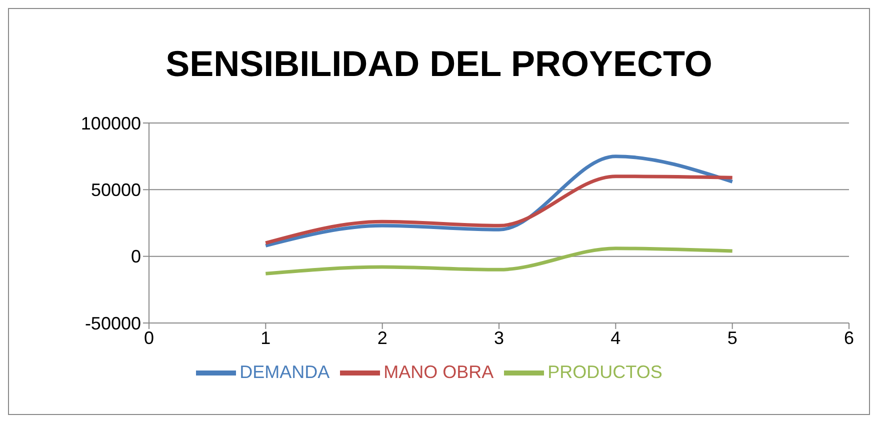 This screenshot has width=878, height=421. What do you see at coordinates (439, 372) in the screenshot?
I see `legend-label: MANO OBRA` at bounding box center [439, 372].